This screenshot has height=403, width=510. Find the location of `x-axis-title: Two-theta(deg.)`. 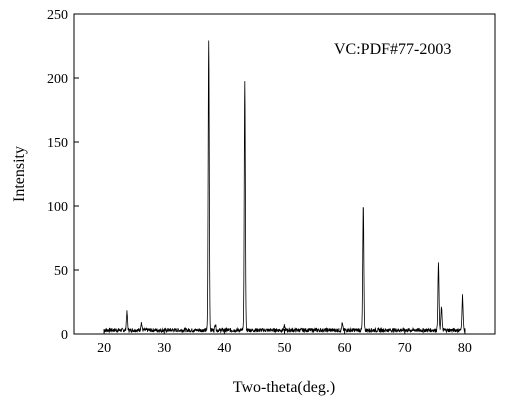

x-axis-title: Two-theta(deg.) is located at coordinates (284, 387).